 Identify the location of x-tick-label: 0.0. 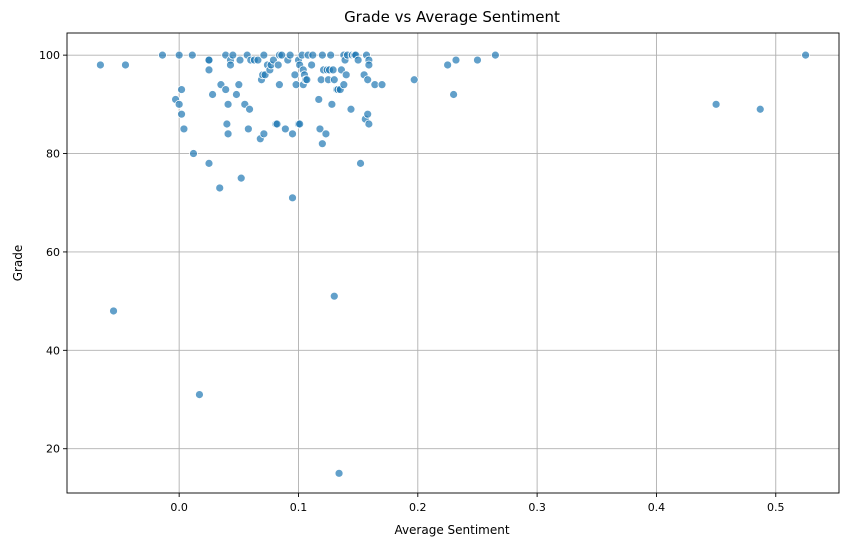
(179, 507).